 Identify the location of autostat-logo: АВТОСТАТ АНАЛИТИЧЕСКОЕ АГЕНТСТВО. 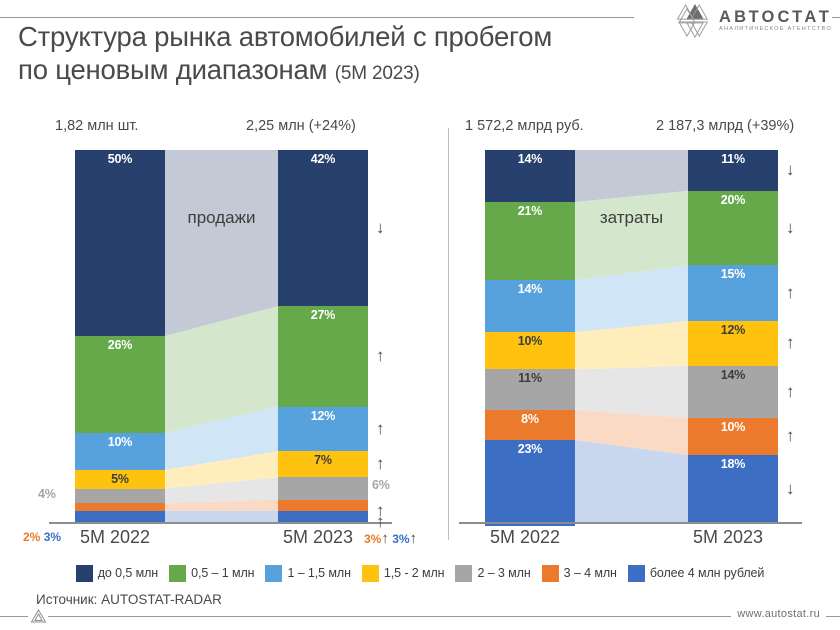
(733, 21).